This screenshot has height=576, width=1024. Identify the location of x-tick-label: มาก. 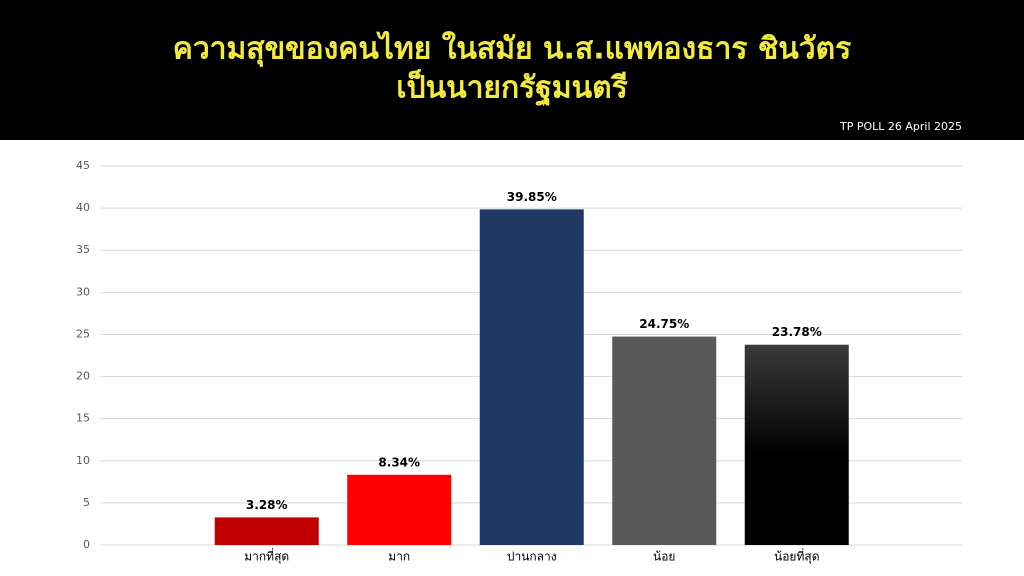
(399, 557).